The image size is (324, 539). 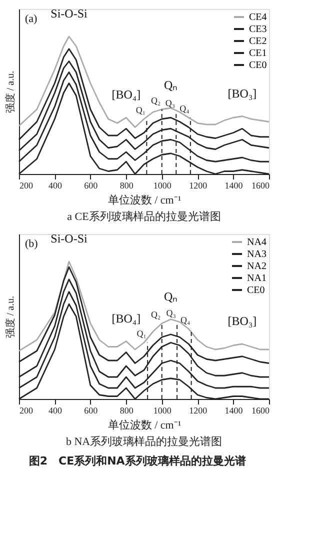 I want to click on legend-label: NA2, so click(x=256, y=266).